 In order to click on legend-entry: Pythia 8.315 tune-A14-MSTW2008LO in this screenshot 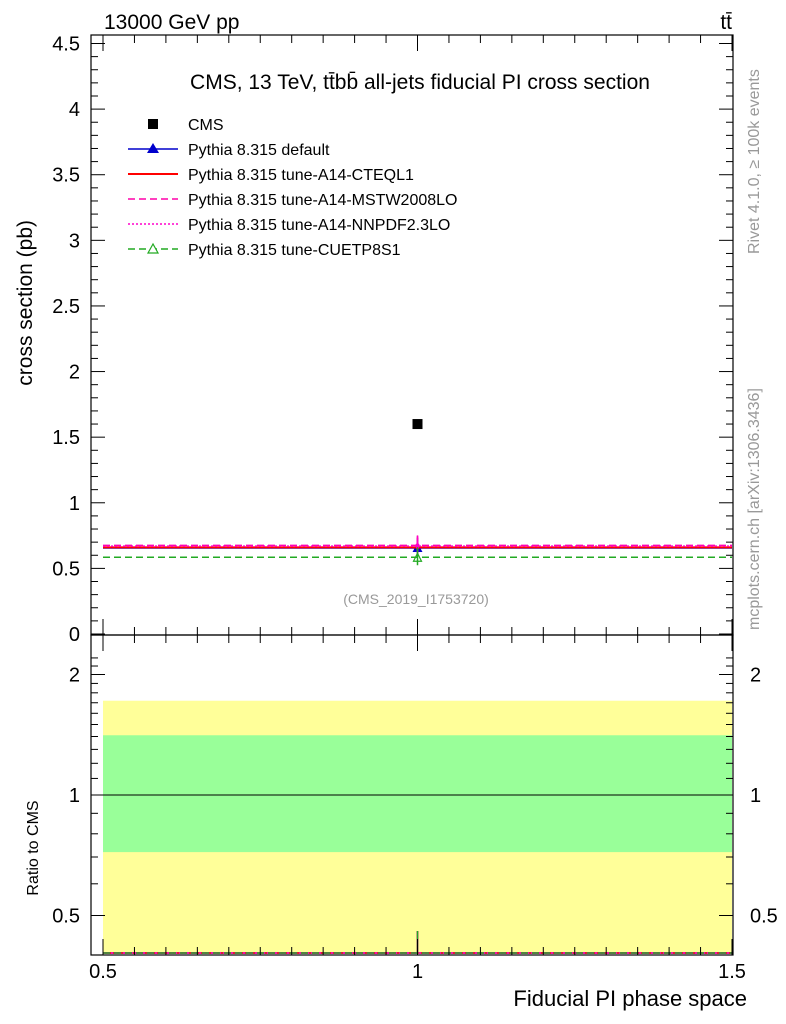, I will do `click(292, 200)`.